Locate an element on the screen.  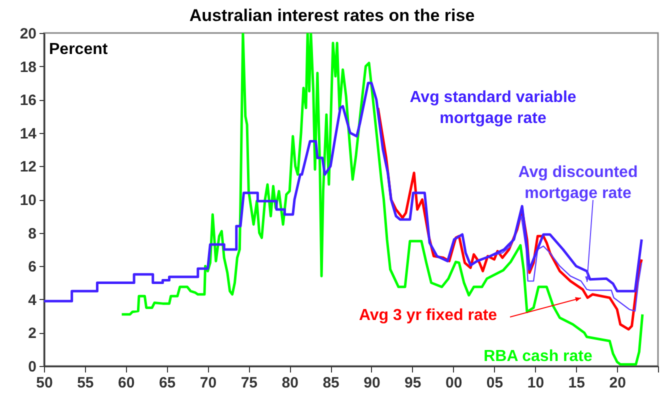
y-tick-label: 0 is located at coordinates (32, 367).